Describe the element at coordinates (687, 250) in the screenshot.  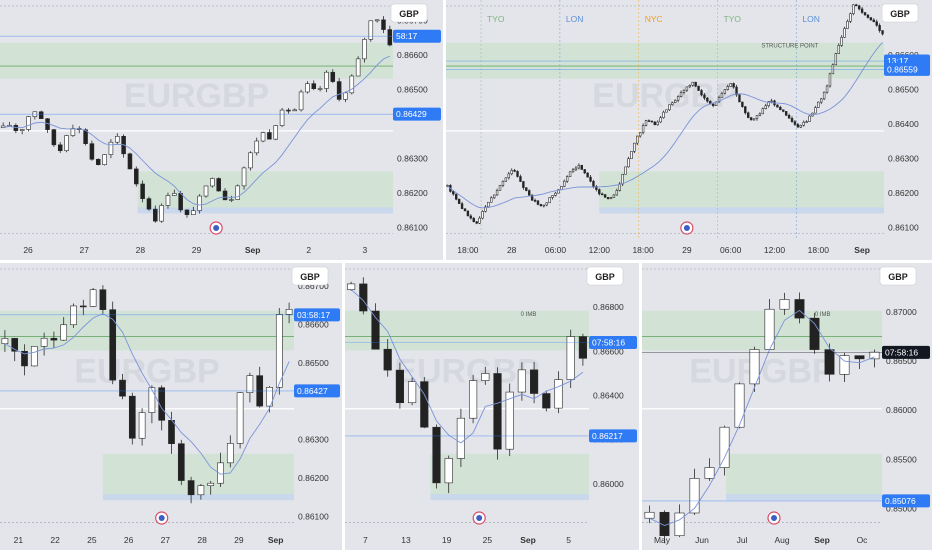
I see `time-tick-label: 29` at that location.